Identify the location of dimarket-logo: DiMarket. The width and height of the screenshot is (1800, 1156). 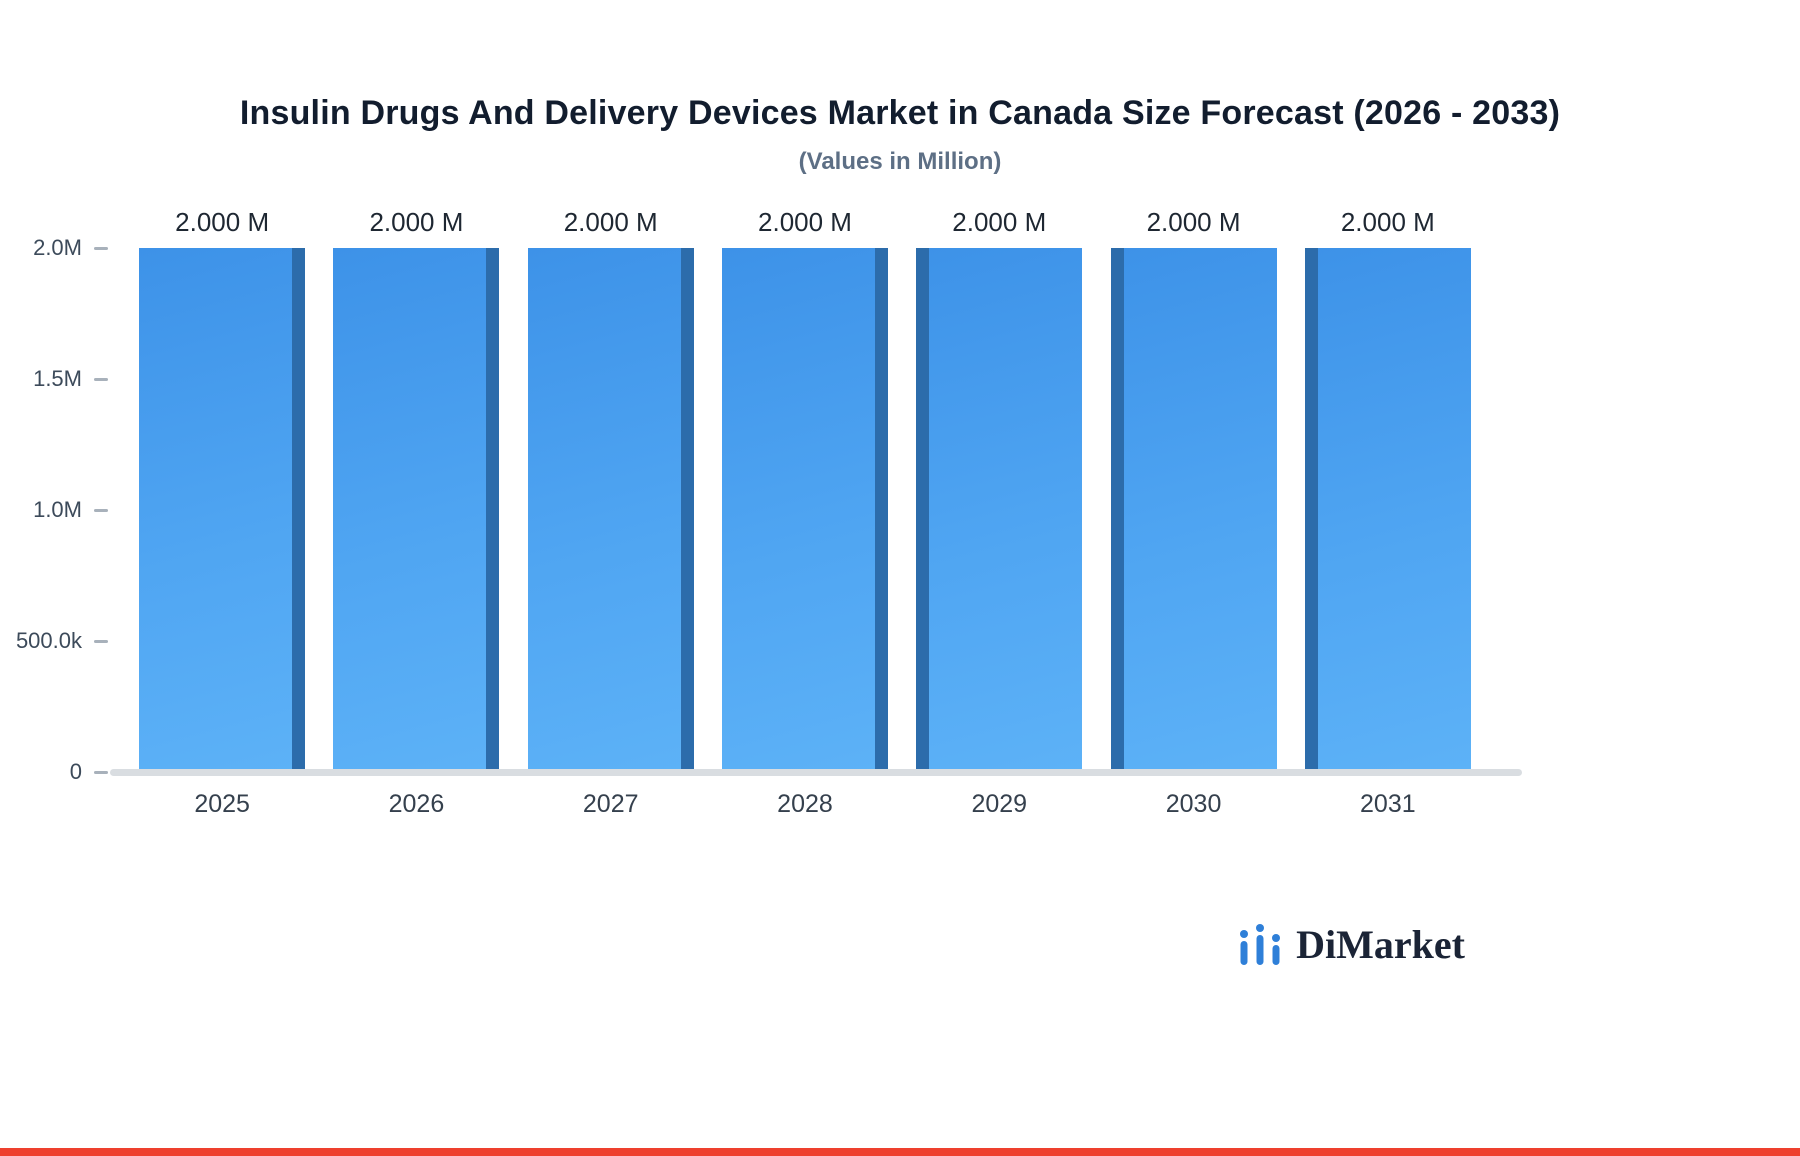
(1350, 944).